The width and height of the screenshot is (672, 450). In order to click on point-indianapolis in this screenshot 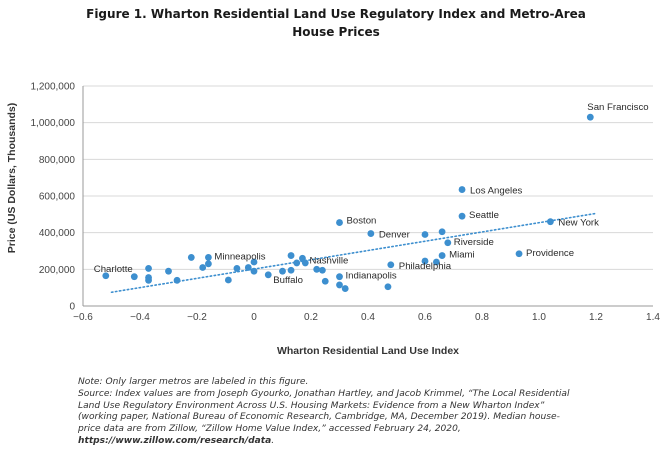, I will do `click(339, 277)`.